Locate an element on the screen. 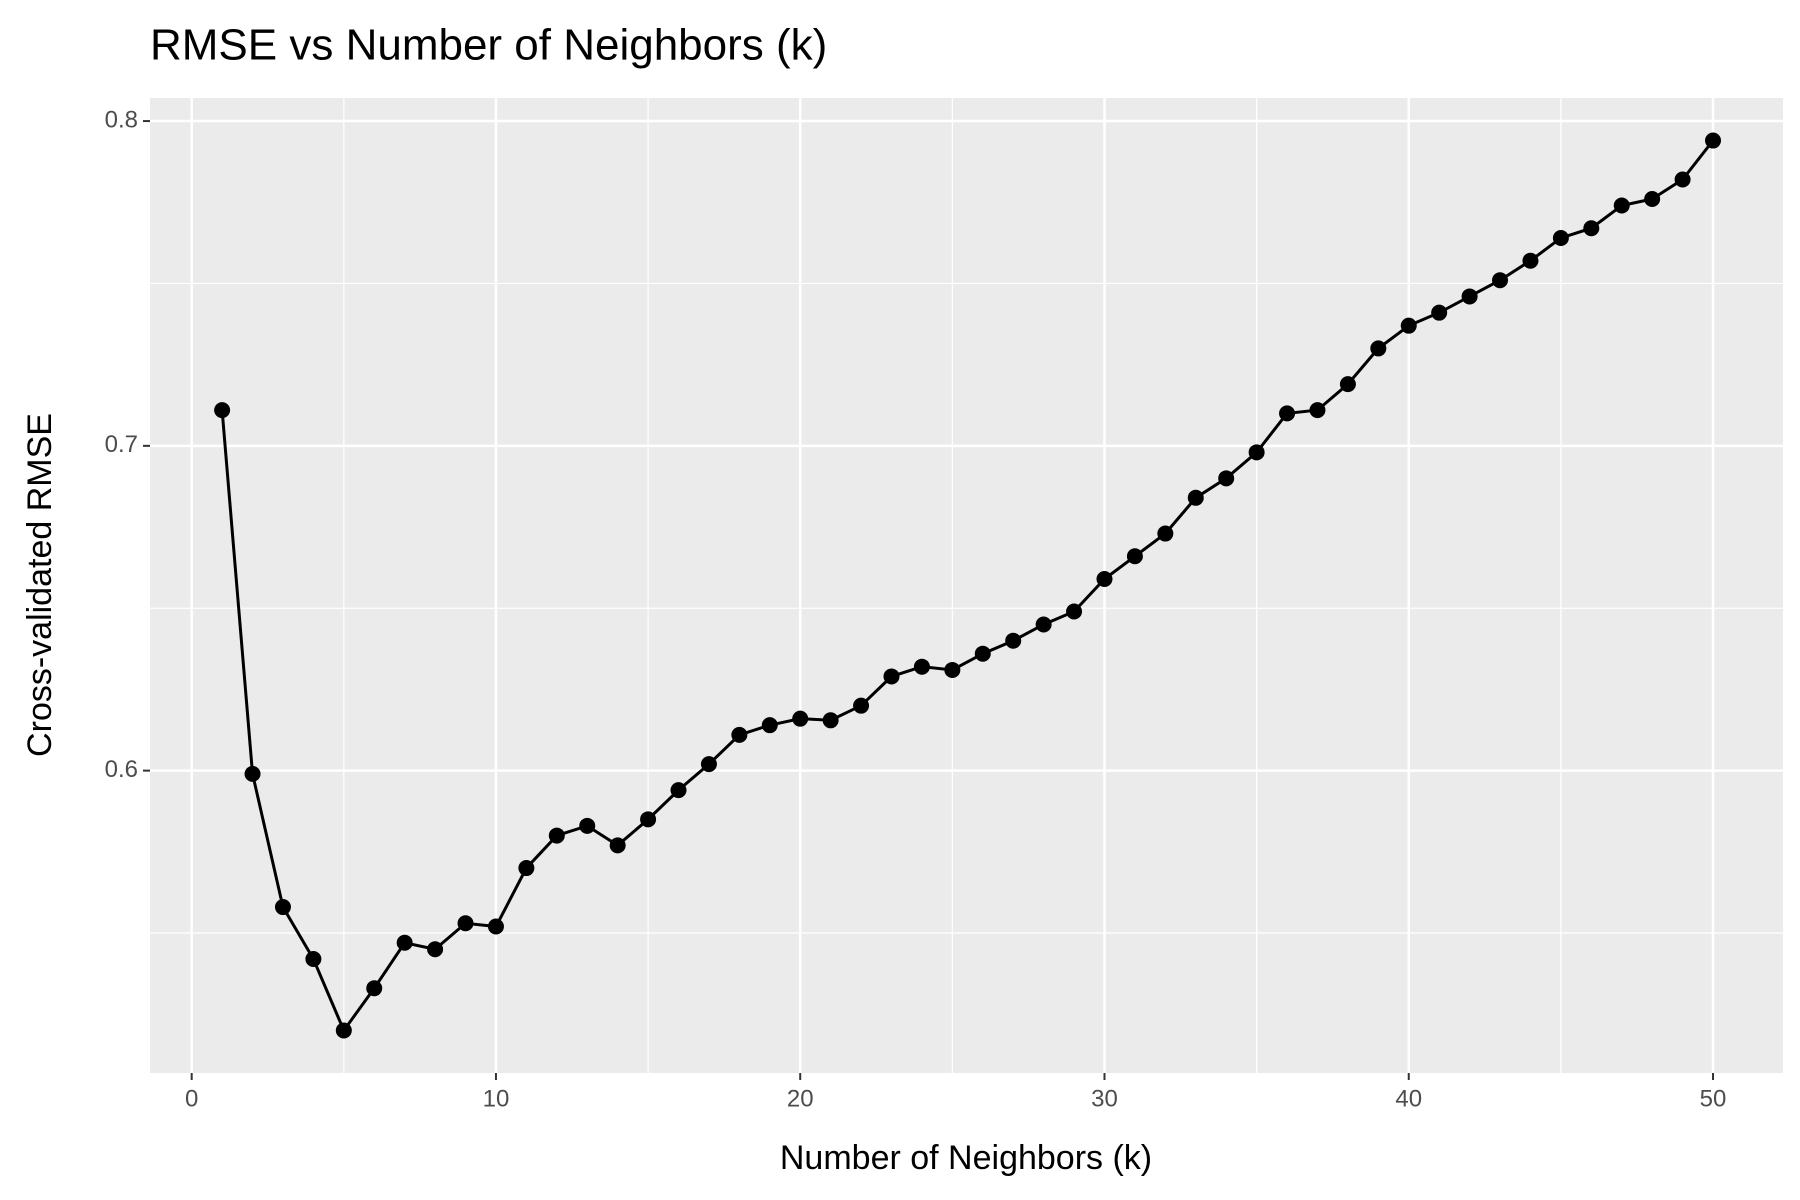 This screenshot has height=1200, width=1800. chart-title: RMSE vs Number of Neighbors (k) is located at coordinates (488, 45).